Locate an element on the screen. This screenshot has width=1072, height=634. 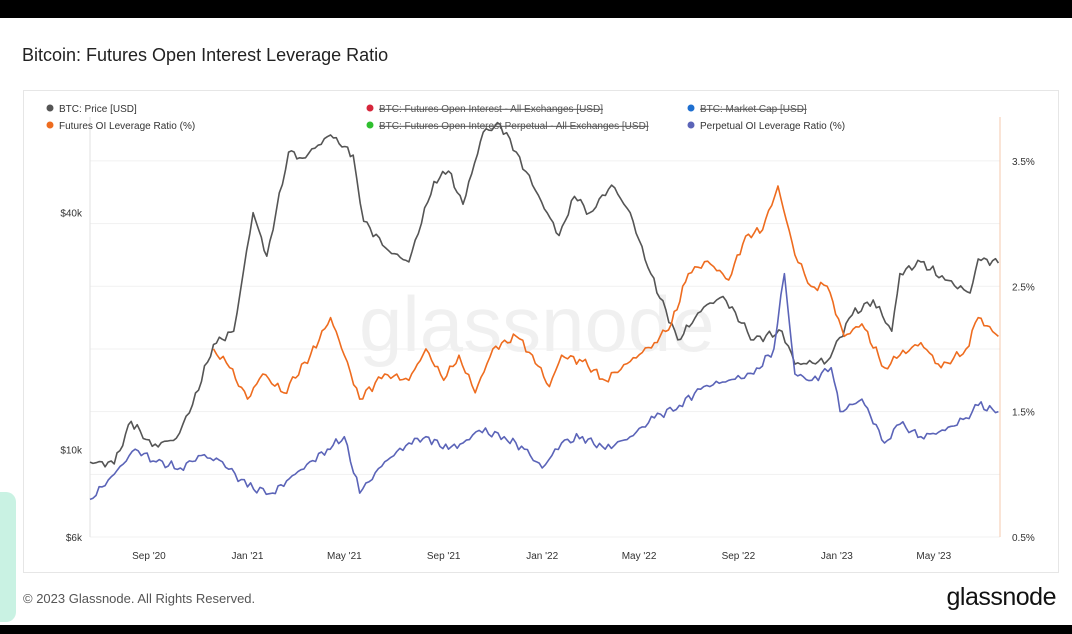
brand-logo: glassnode is located at coordinates (1001, 597).